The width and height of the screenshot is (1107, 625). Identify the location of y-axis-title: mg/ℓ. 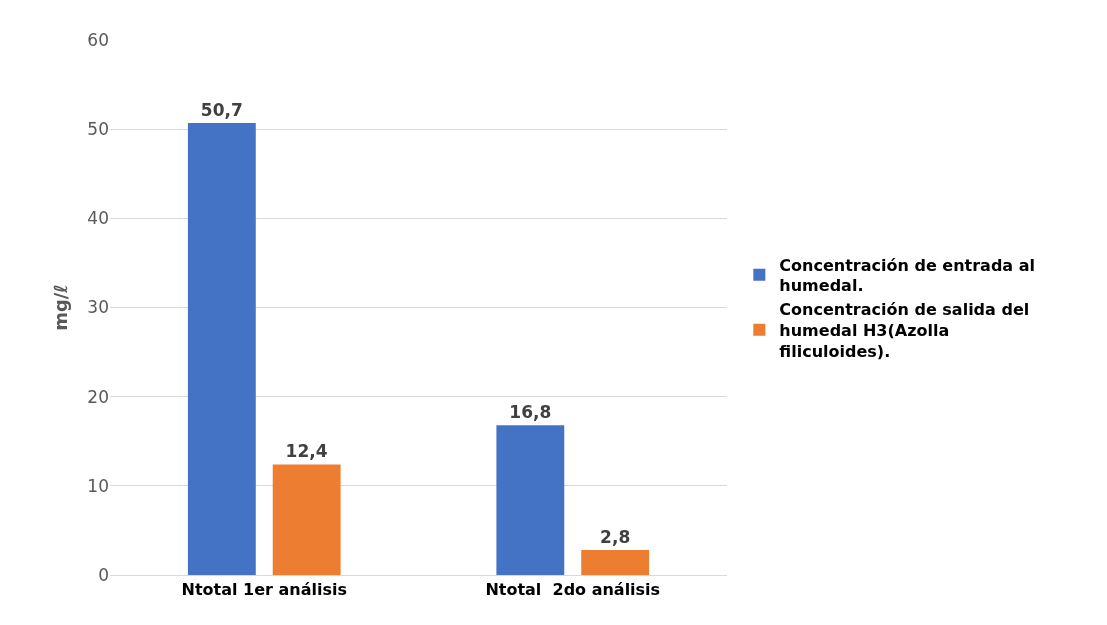
(60, 307).